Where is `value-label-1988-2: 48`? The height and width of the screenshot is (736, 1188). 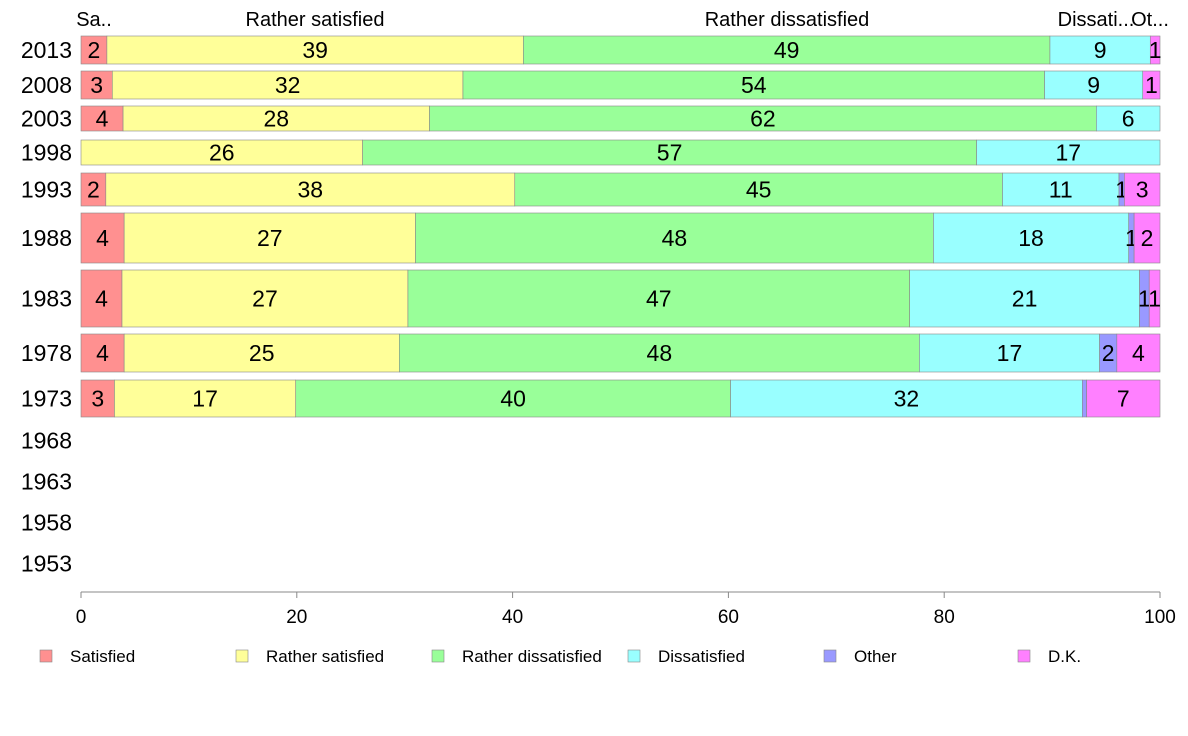
value-label-1988-2: 48 is located at coordinates (675, 238).